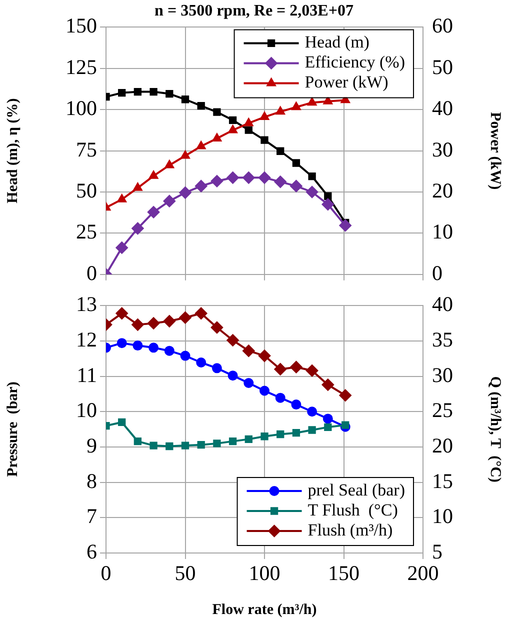 The height and width of the screenshot is (623, 508). What do you see at coordinates (86, 190) in the screenshot?
I see `y-tick-label: 50` at bounding box center [86, 190].